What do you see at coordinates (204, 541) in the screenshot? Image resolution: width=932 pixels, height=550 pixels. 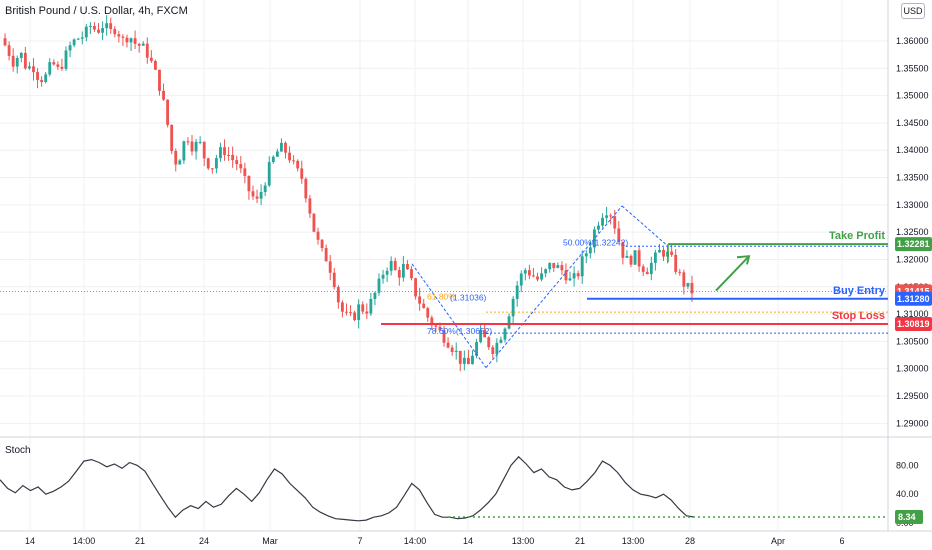 I see `x-tick-label: 24` at bounding box center [204, 541].